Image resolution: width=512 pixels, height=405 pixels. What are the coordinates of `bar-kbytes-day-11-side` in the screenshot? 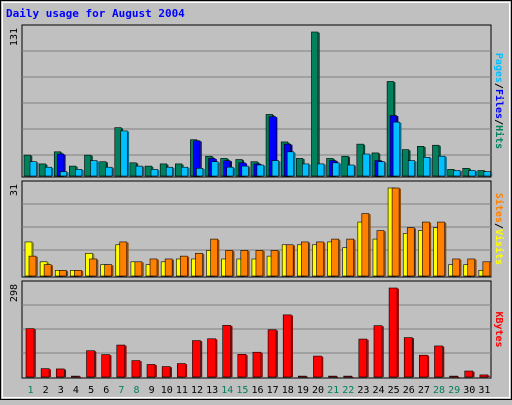 It's located at (186, 370).